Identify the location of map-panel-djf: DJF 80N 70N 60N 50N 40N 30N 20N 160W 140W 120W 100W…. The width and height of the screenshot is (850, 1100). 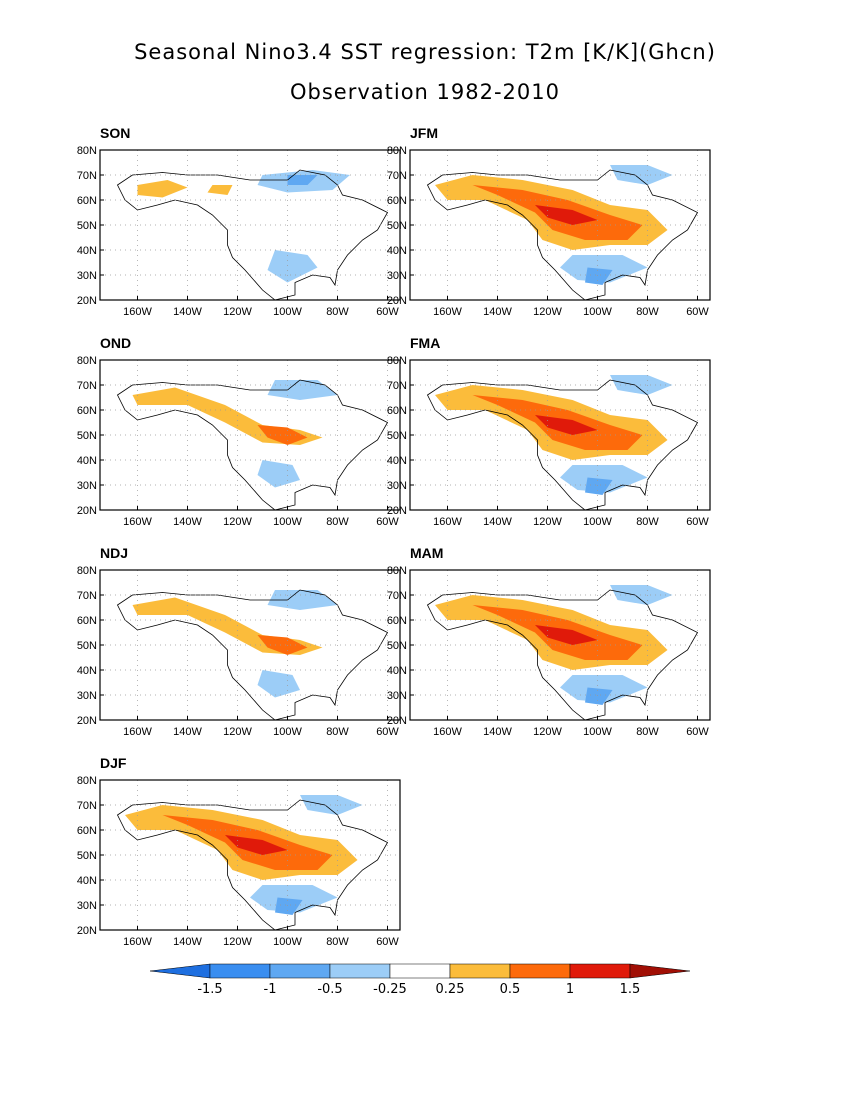
(226, 862).